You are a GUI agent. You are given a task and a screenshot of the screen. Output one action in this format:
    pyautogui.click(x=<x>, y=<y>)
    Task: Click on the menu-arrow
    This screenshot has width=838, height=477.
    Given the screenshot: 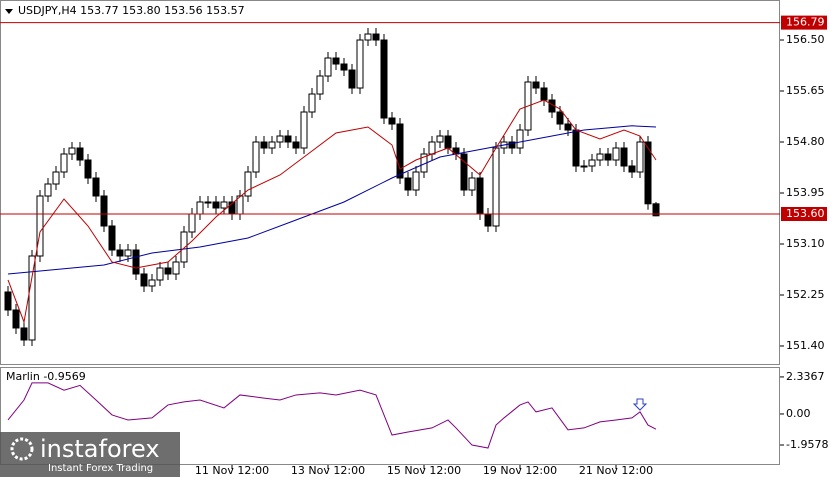 What is the action you would take?
    pyautogui.click(x=9, y=11)
    